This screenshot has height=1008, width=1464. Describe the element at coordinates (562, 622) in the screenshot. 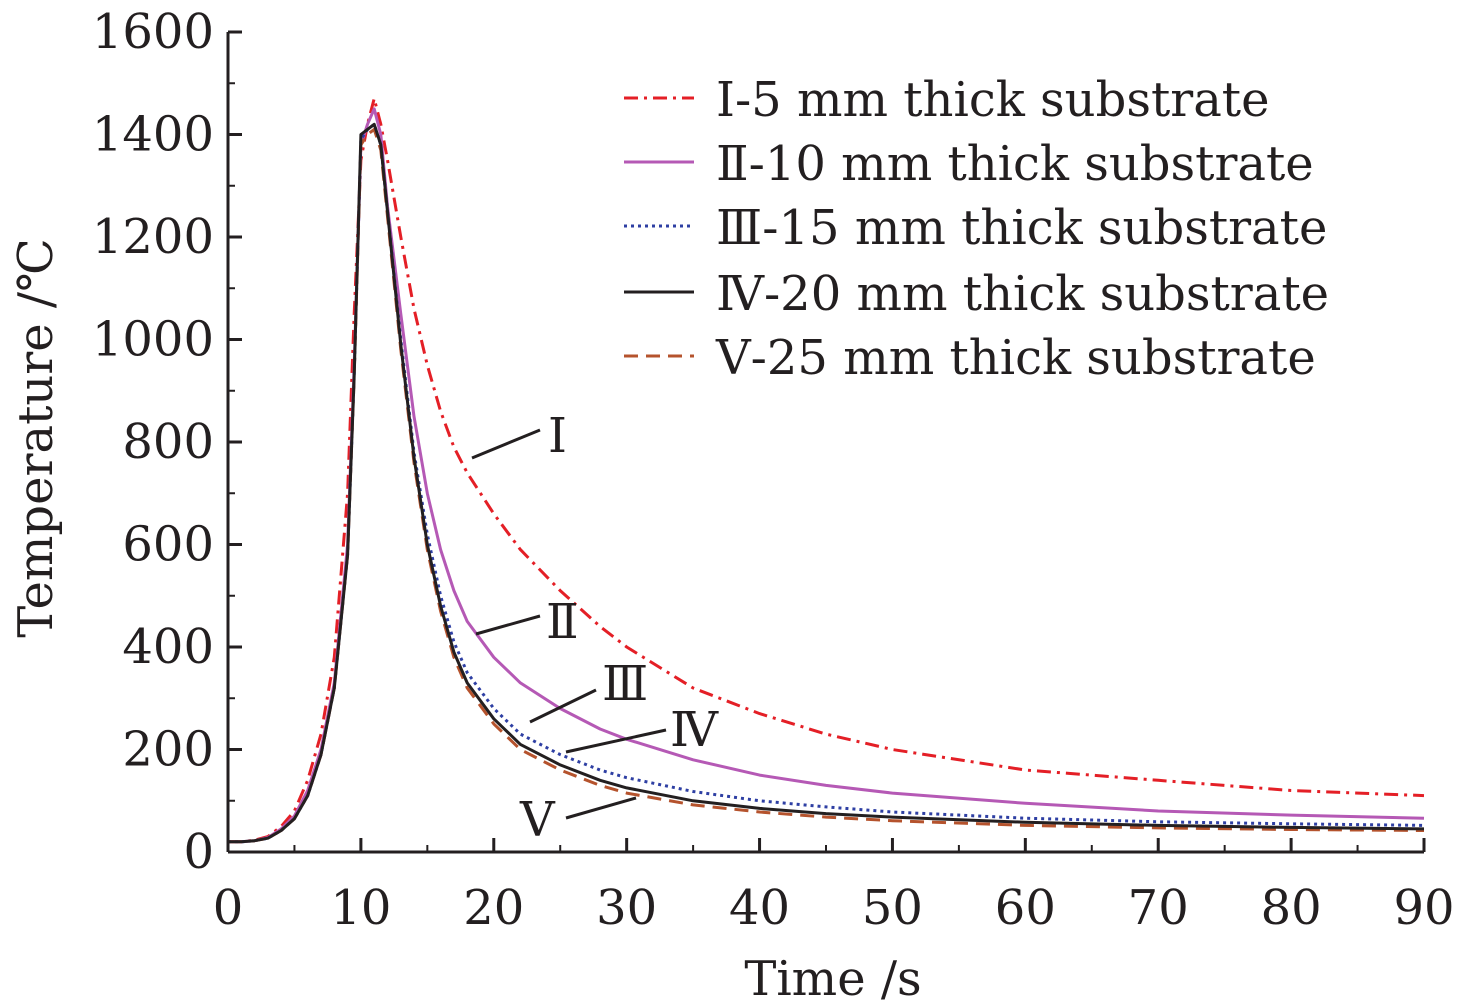

I see `curve-callout-label: Ⅱ` at that location.